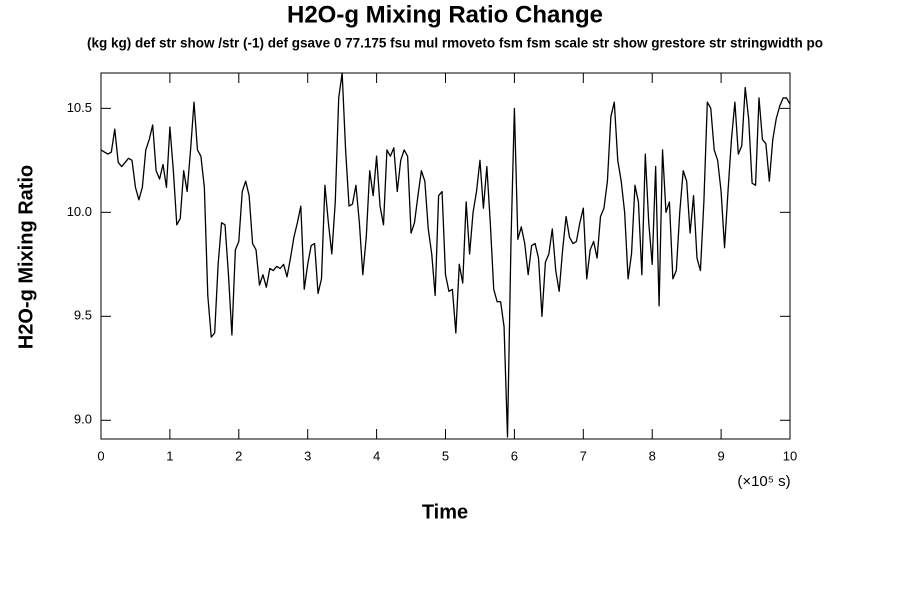 The width and height of the screenshot is (900, 600). I want to click on x-tick-label: 2, so click(238, 455).